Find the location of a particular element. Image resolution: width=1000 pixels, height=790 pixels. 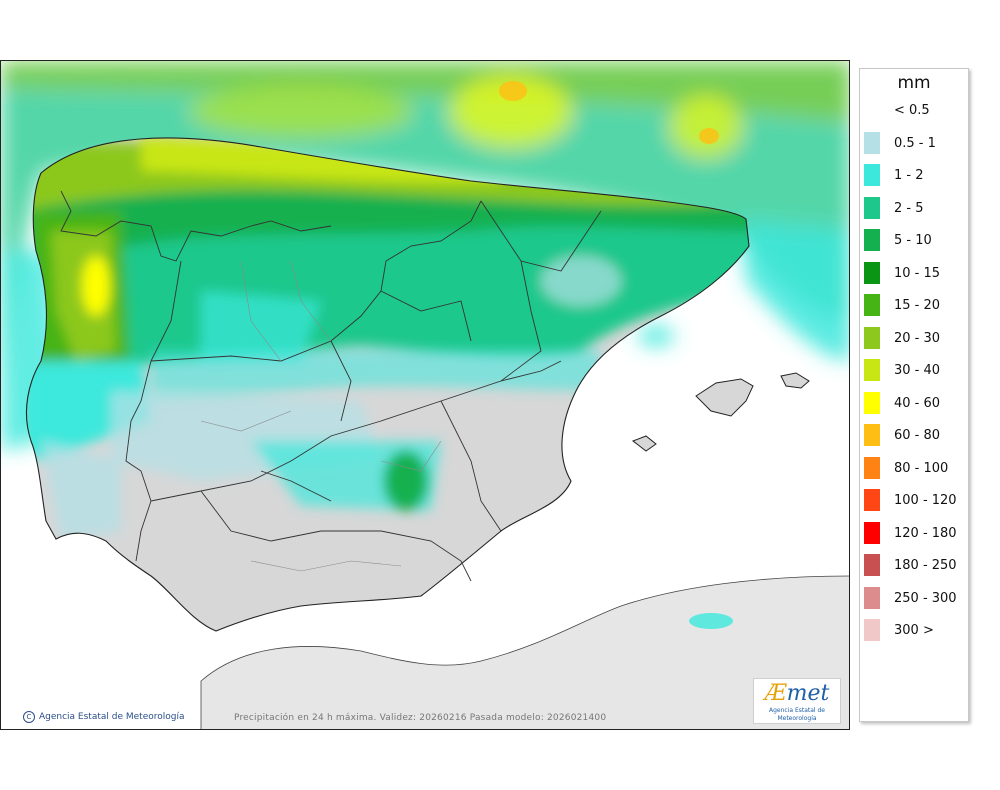

legend-label: 80 - 100 is located at coordinates (921, 468).